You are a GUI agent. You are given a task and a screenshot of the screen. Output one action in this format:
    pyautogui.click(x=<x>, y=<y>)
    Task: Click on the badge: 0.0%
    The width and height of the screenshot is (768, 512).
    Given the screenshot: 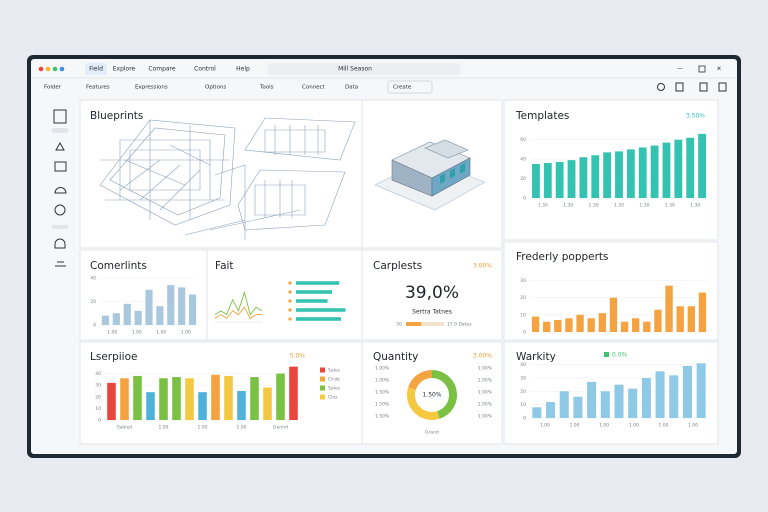 What is the action you would take?
    pyautogui.click(x=620, y=355)
    